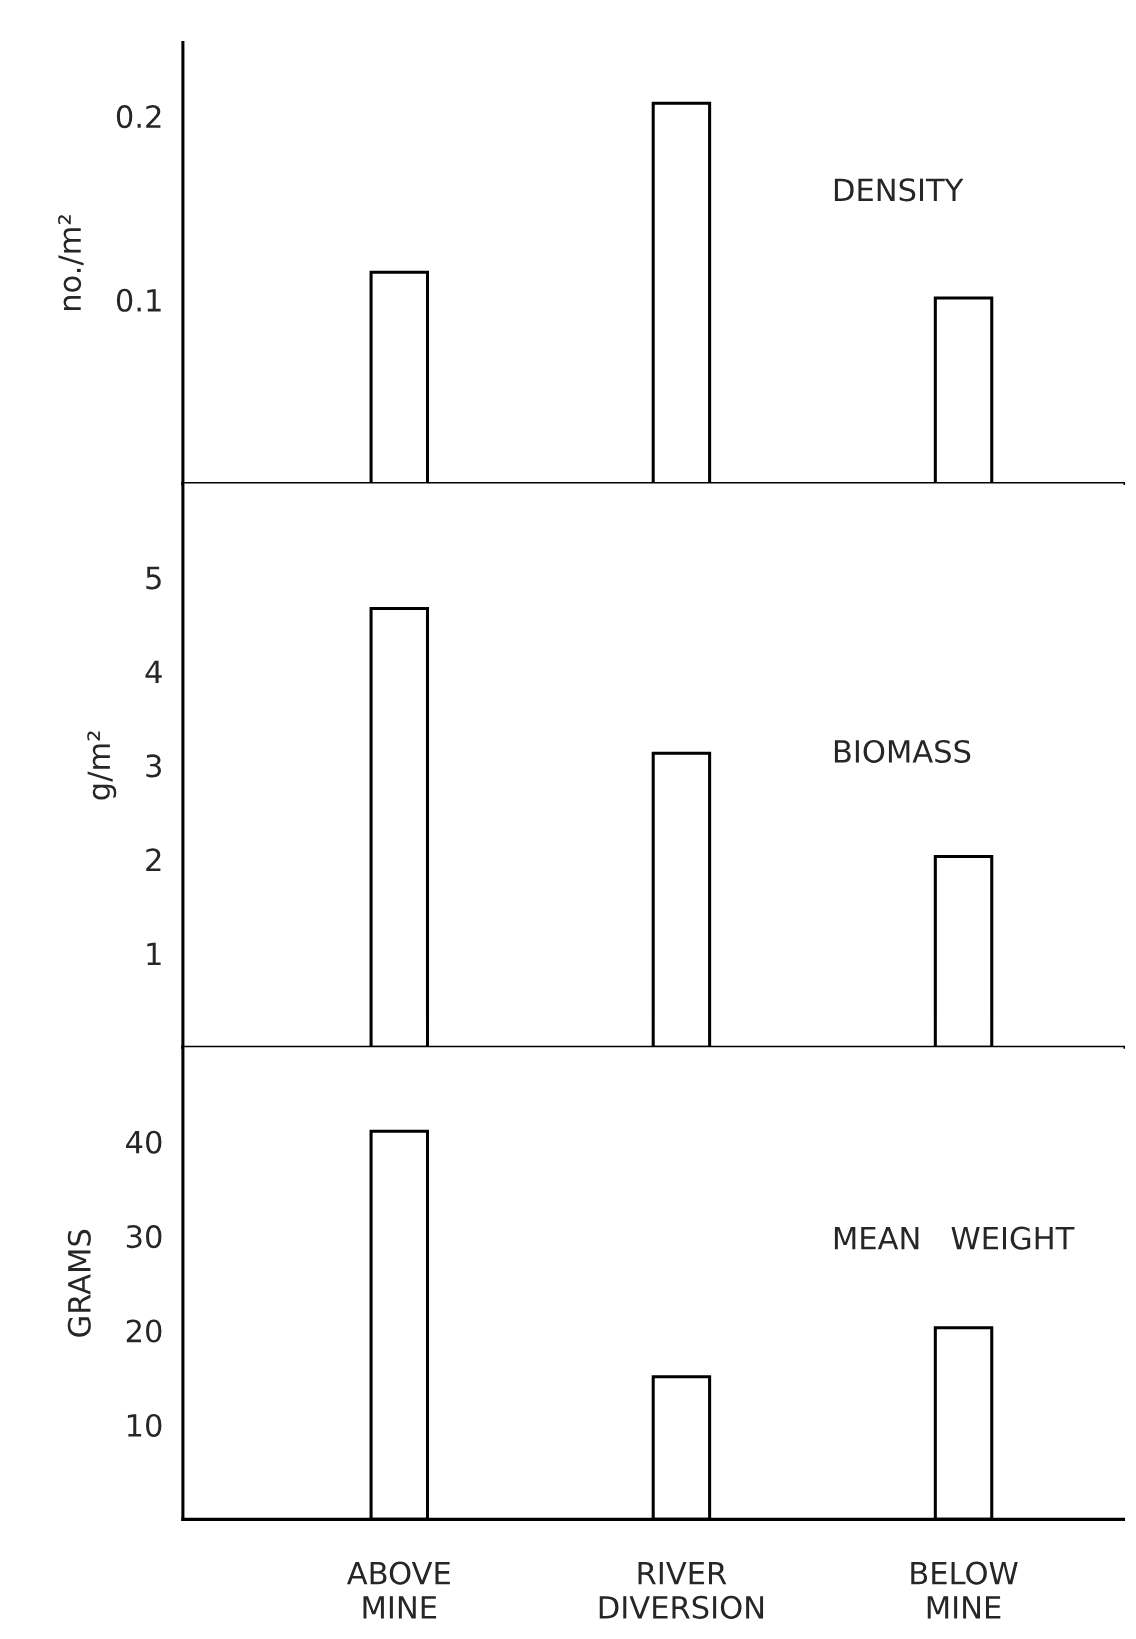 The height and width of the screenshot is (1639, 1136). Describe the element at coordinates (138, 117) in the screenshot. I see `y-tick-label: 0.2` at that location.